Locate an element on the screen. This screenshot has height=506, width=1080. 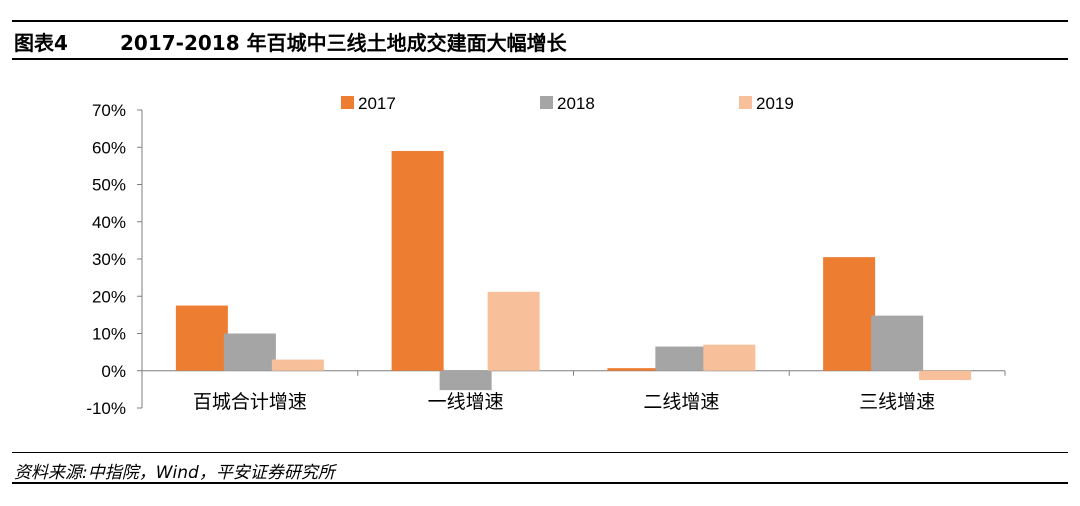
header-rule-bottom is located at coordinates (540, 59).